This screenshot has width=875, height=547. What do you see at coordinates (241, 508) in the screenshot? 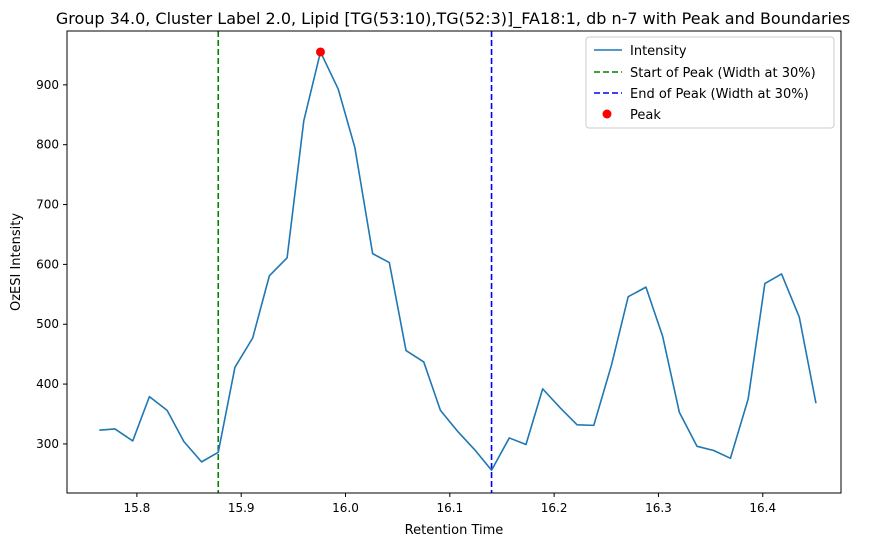
I see `x-tick-label: 15.9` at bounding box center [241, 508].